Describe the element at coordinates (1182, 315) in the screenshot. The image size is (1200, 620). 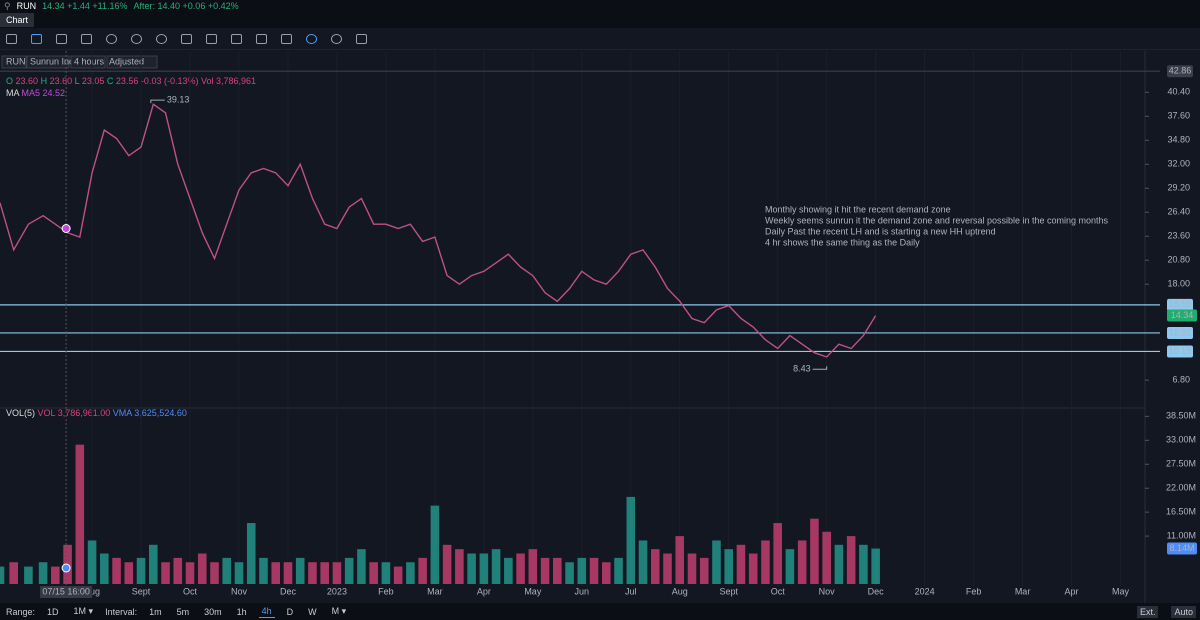
I see `last-label: 14.34` at that location.